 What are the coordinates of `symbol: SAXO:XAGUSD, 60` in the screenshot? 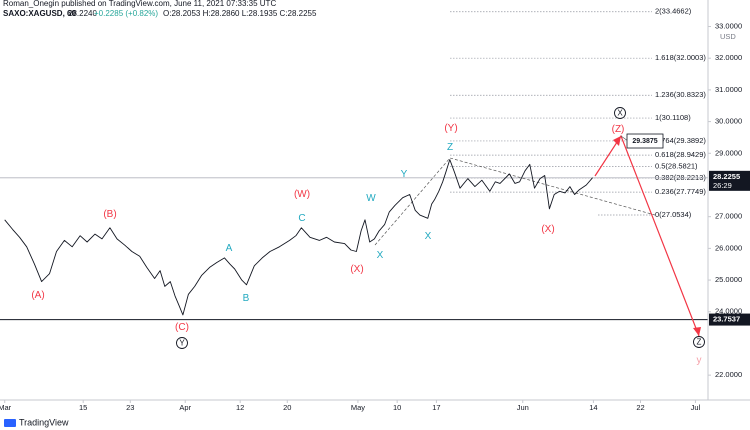 It's located at (39, 13).